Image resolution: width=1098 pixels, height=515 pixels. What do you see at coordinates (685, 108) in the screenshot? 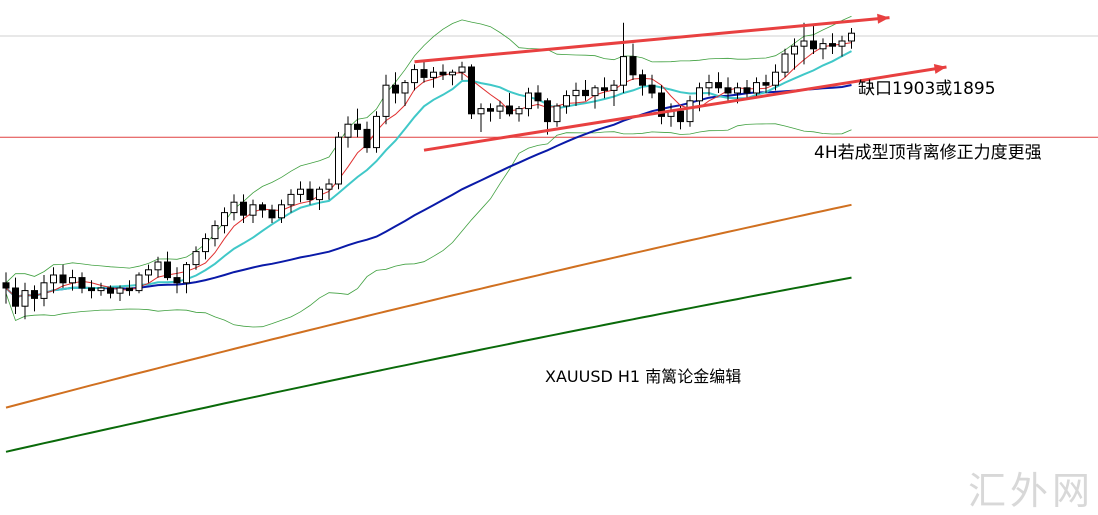
I see `lower-trend-arrow-line` at bounding box center [685, 108].